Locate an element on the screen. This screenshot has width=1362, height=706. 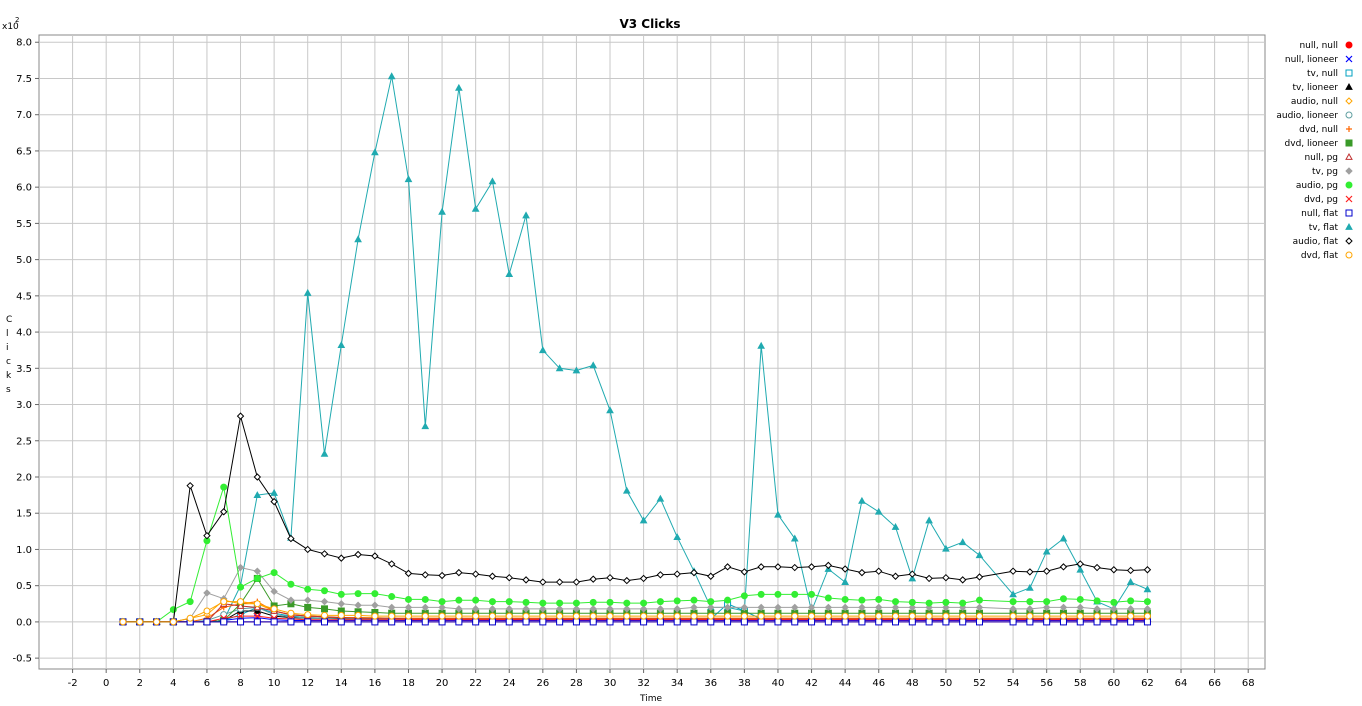
x-tick-label: 0 is located at coordinates (106, 683).